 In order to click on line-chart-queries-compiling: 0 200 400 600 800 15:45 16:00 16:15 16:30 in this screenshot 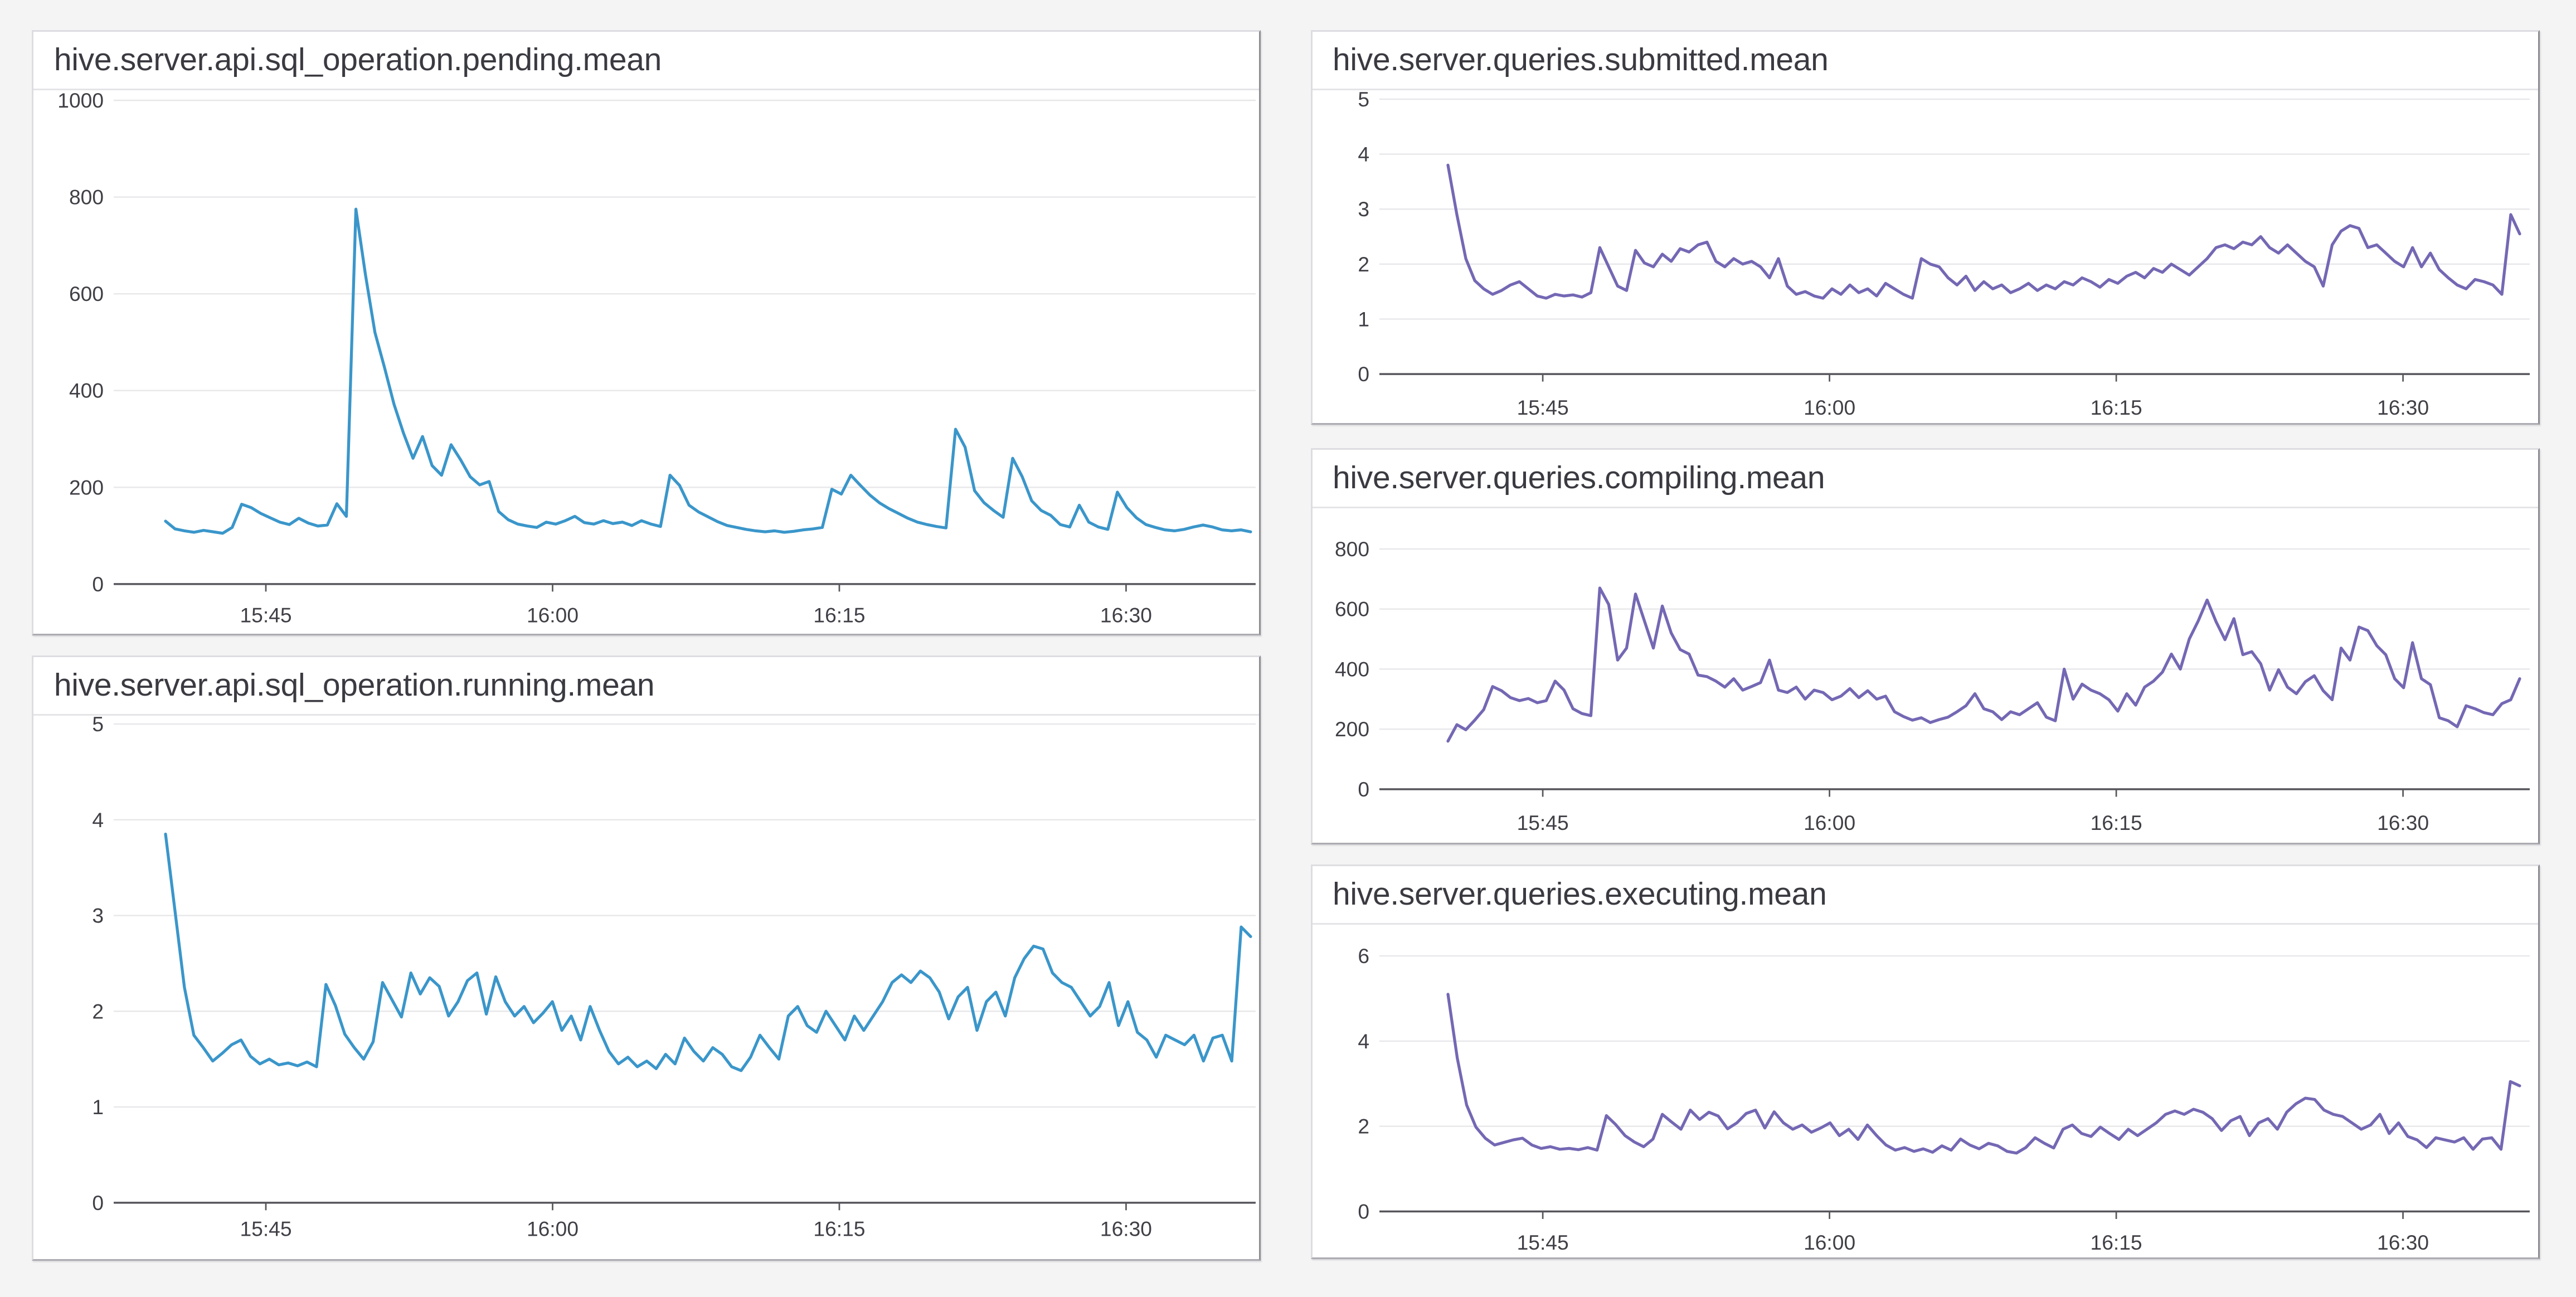, I will do `click(1927, 676)`.